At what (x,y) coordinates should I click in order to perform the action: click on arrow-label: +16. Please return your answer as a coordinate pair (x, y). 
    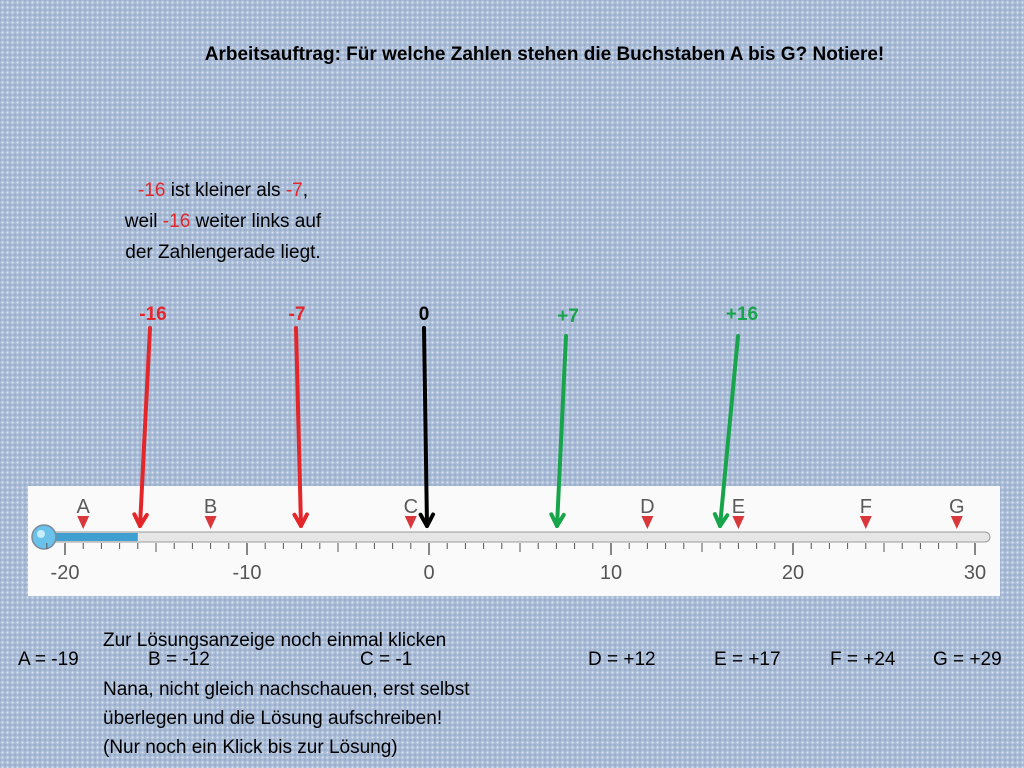
    Looking at the image, I should click on (742, 314).